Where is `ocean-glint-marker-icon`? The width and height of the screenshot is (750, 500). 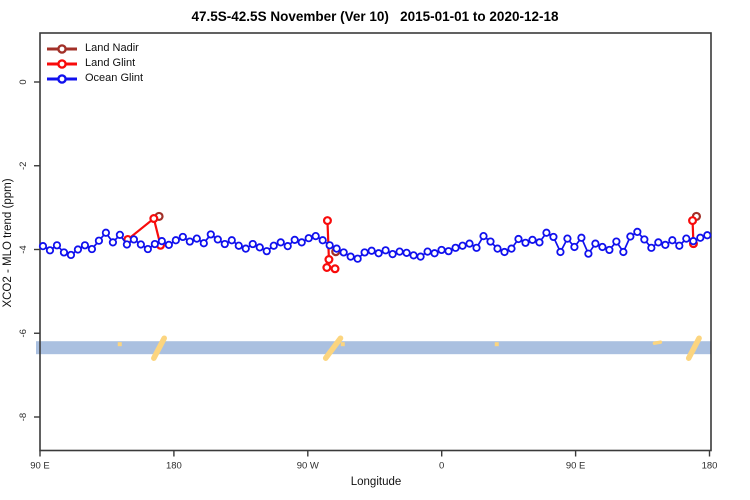
ocean-glint-marker-icon is located at coordinates (62, 78).